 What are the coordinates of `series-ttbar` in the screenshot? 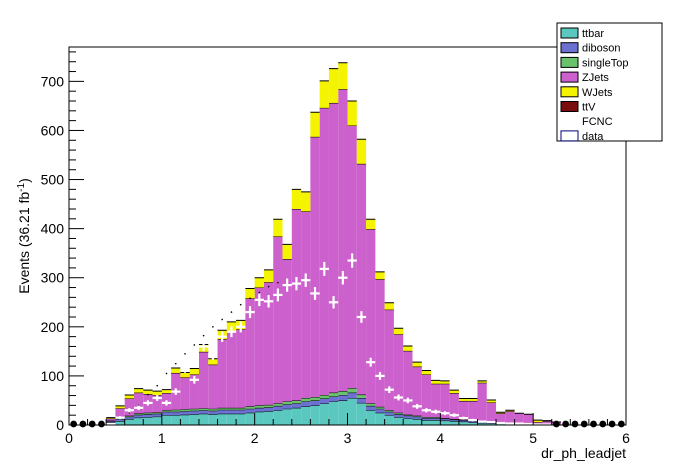 It's located at (334, 411).